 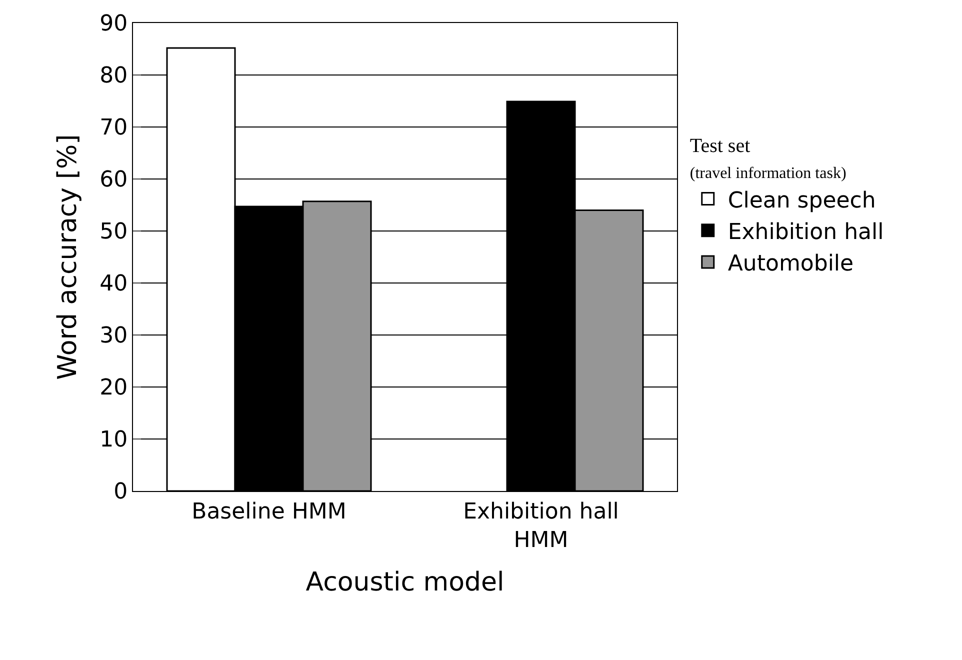 I want to click on x-tick-label: Baseline HMM, so click(x=269, y=511).